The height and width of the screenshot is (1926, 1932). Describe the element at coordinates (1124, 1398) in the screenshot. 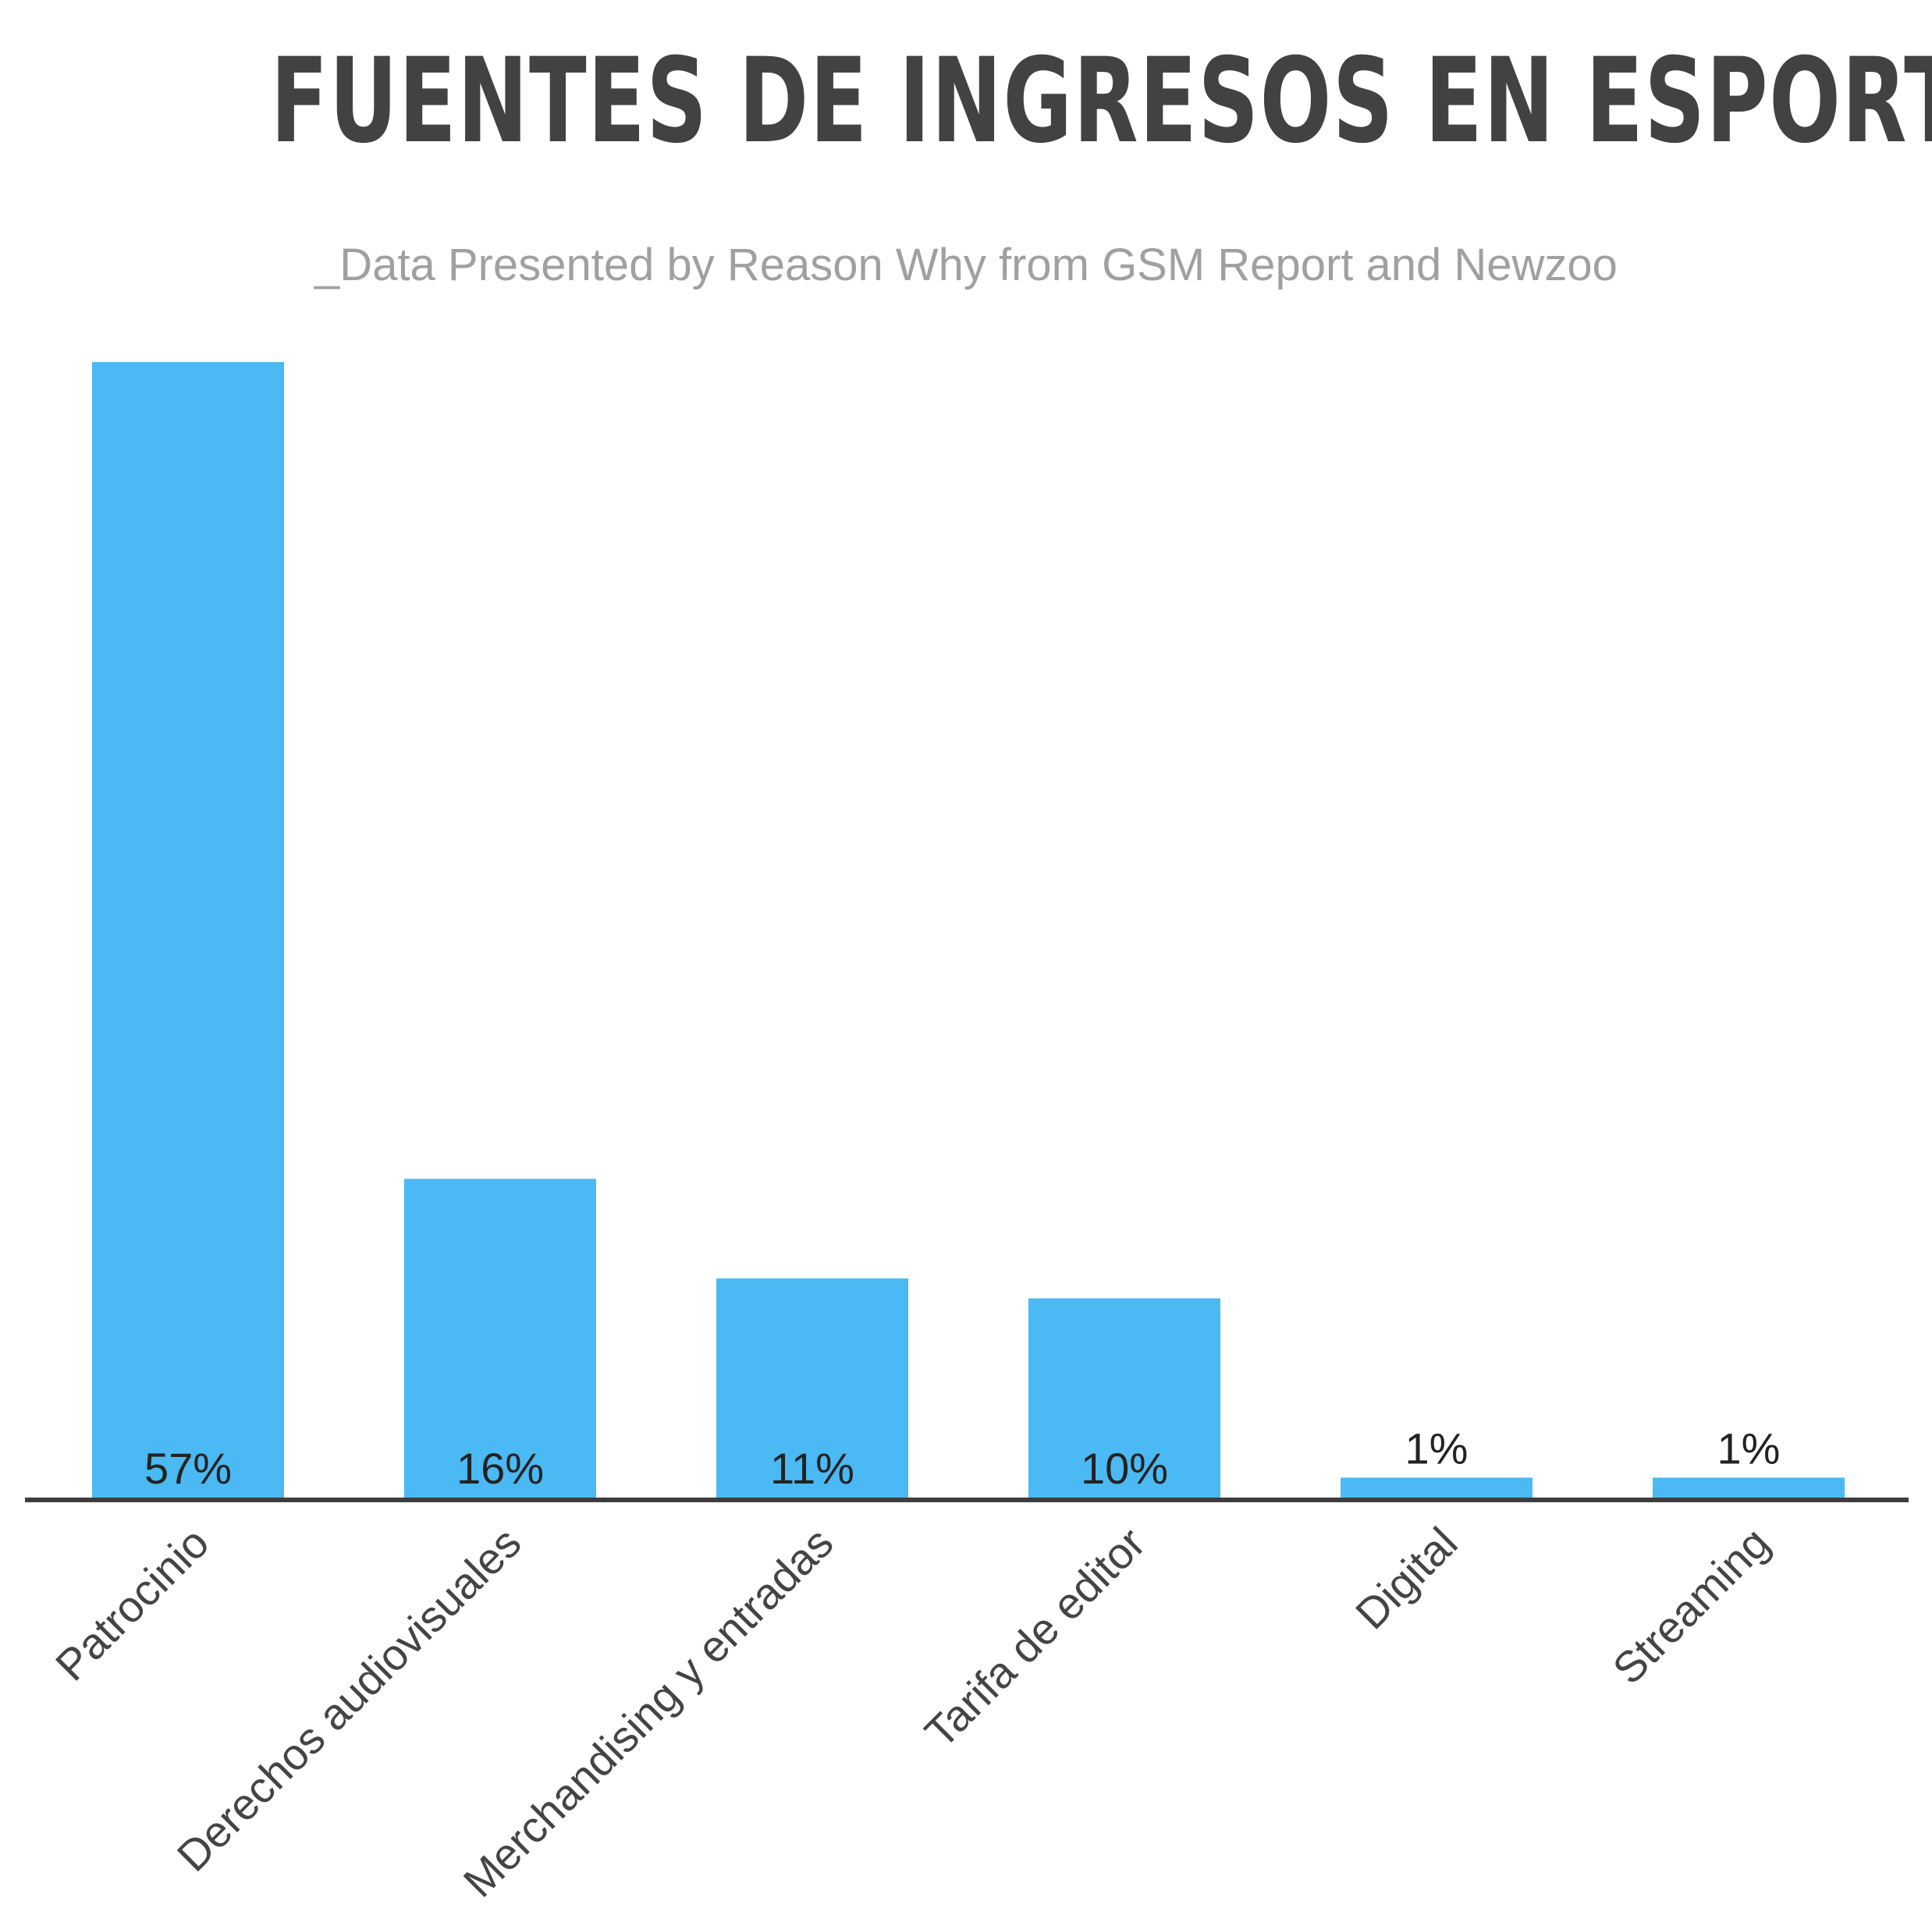

I see `bar-tarifa-de-editor` at that location.